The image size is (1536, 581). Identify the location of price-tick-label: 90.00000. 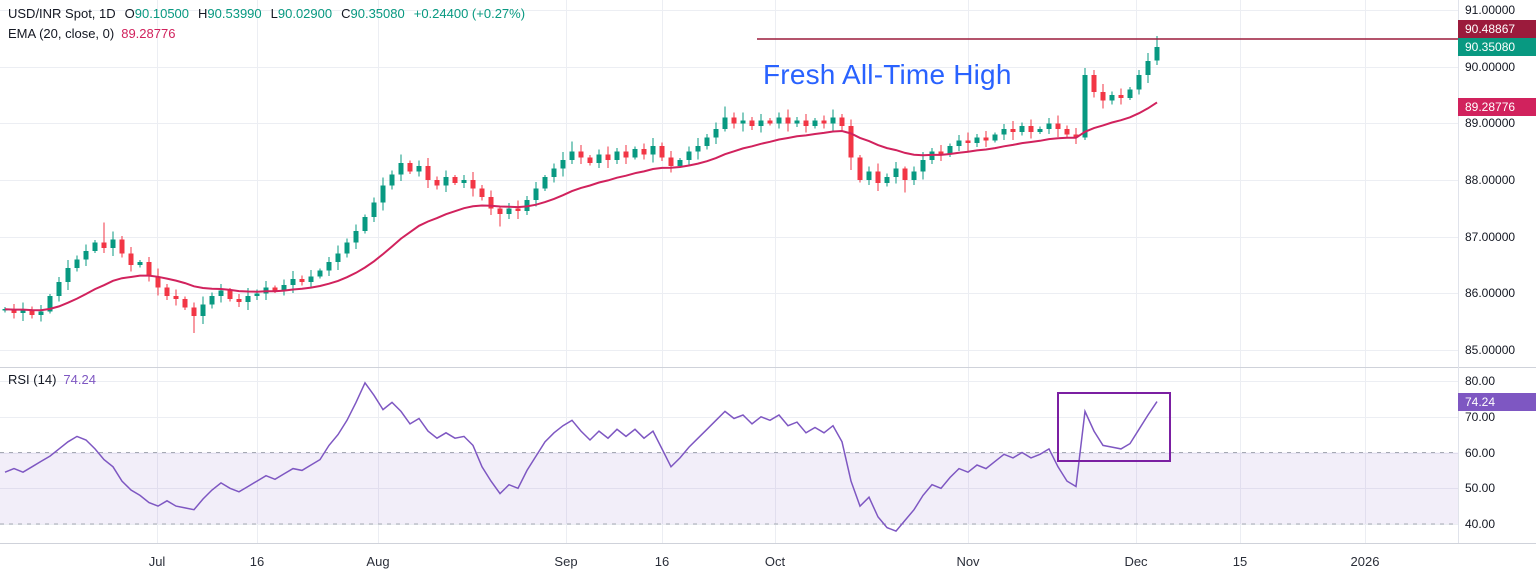
(1490, 66).